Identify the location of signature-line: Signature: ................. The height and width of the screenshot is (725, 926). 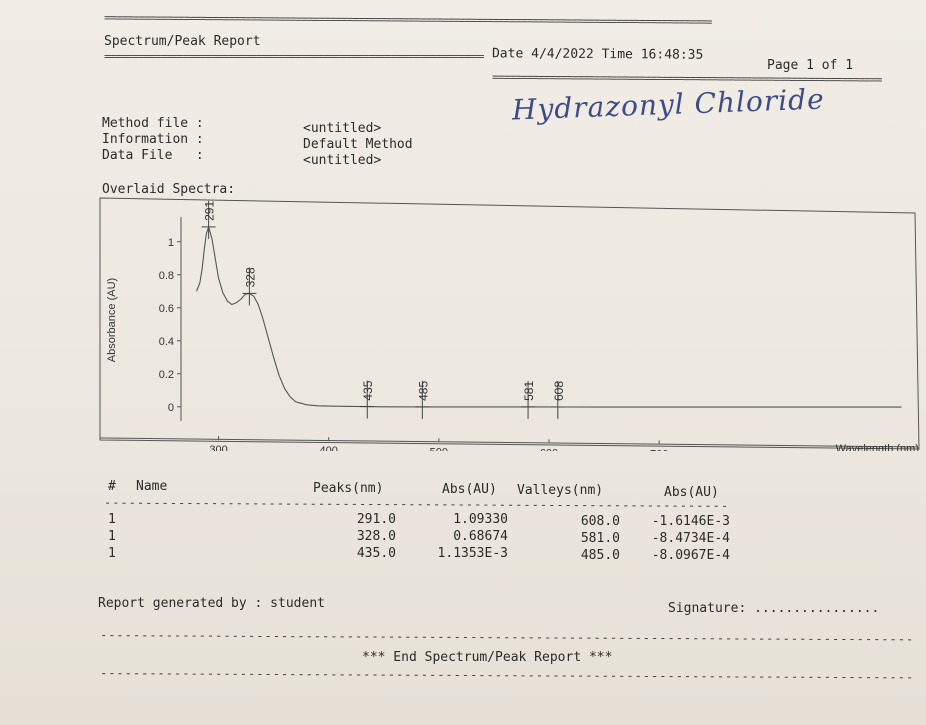
(774, 608).